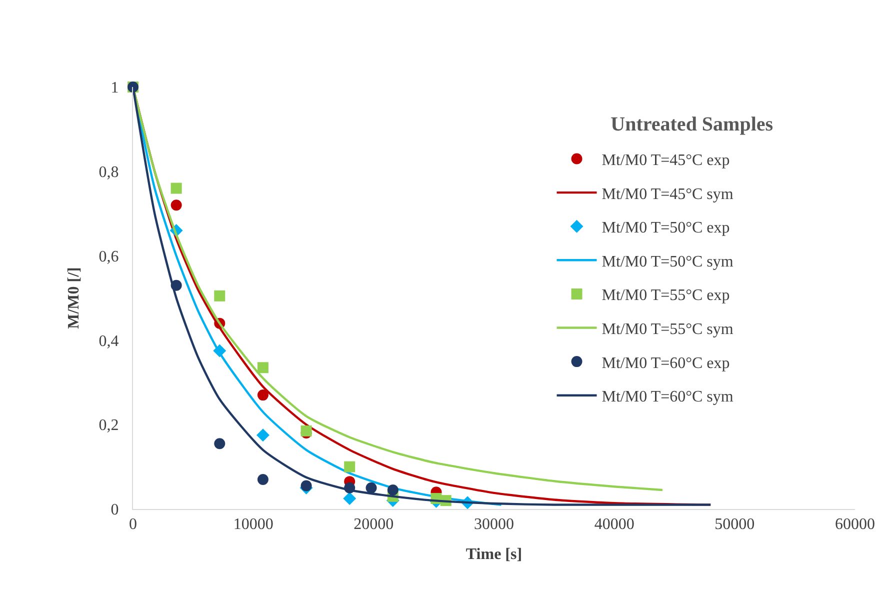 This screenshot has height=589, width=887. What do you see at coordinates (114, 88) in the screenshot?
I see `y-tick-label: 1` at bounding box center [114, 88].